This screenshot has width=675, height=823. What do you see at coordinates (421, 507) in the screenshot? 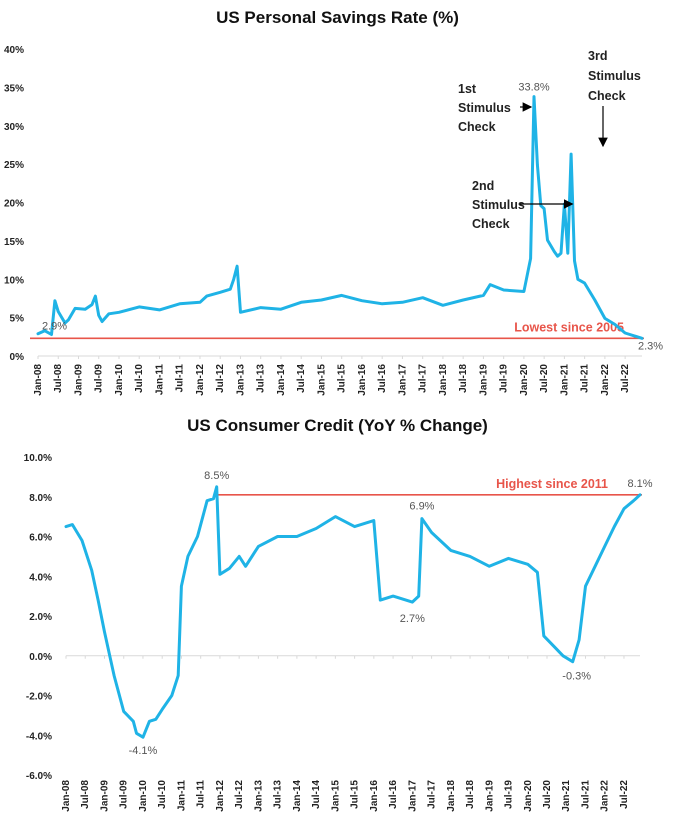
I see `data-label: 6.9%` at bounding box center [421, 507].